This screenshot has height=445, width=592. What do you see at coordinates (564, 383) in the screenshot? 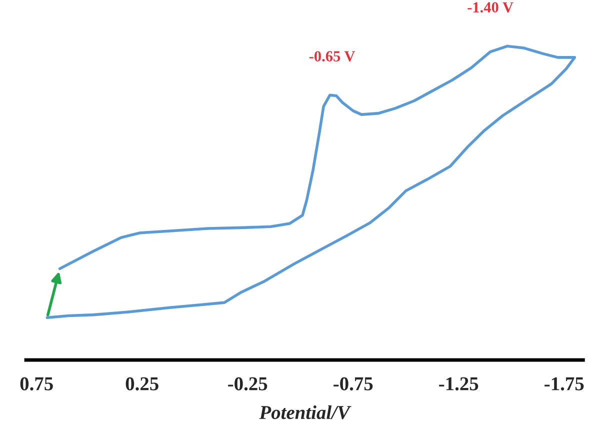
I see `x-tick-label: -1.75` at bounding box center [564, 383].